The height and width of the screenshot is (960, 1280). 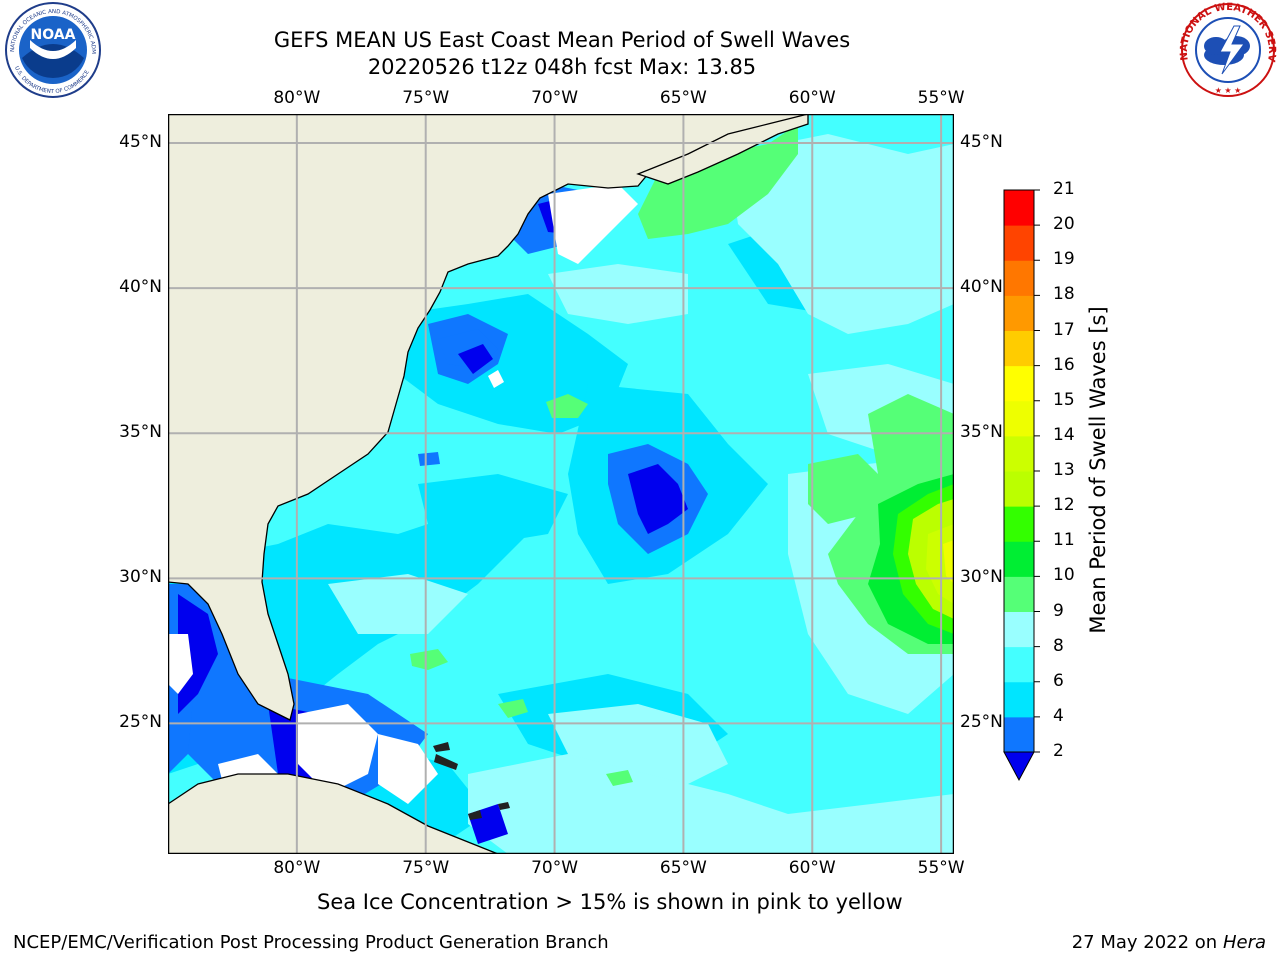 What do you see at coordinates (1019, 766) in the screenshot?
I see `colorbar-extend-triangle` at bounding box center [1019, 766].